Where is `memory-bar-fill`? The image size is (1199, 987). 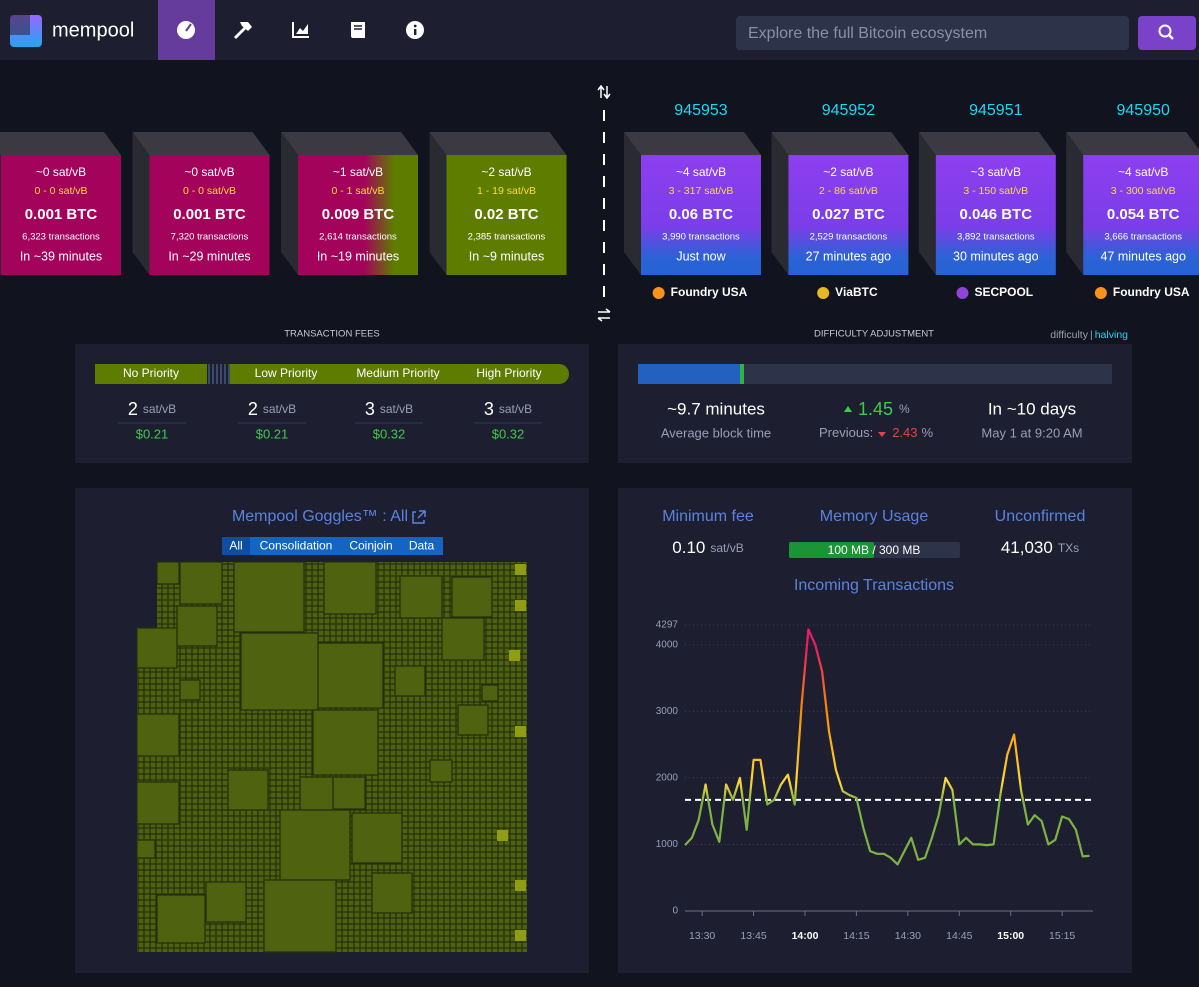 memory-bar-fill is located at coordinates (831, 550).